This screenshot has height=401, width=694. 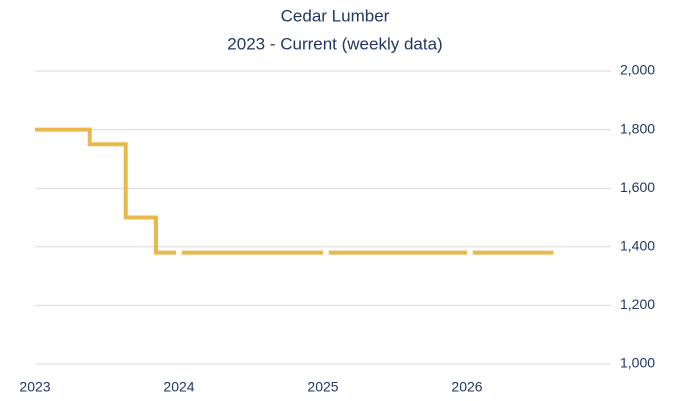 What do you see at coordinates (637, 246) in the screenshot?
I see `y-tick-label: 1,400` at bounding box center [637, 246].